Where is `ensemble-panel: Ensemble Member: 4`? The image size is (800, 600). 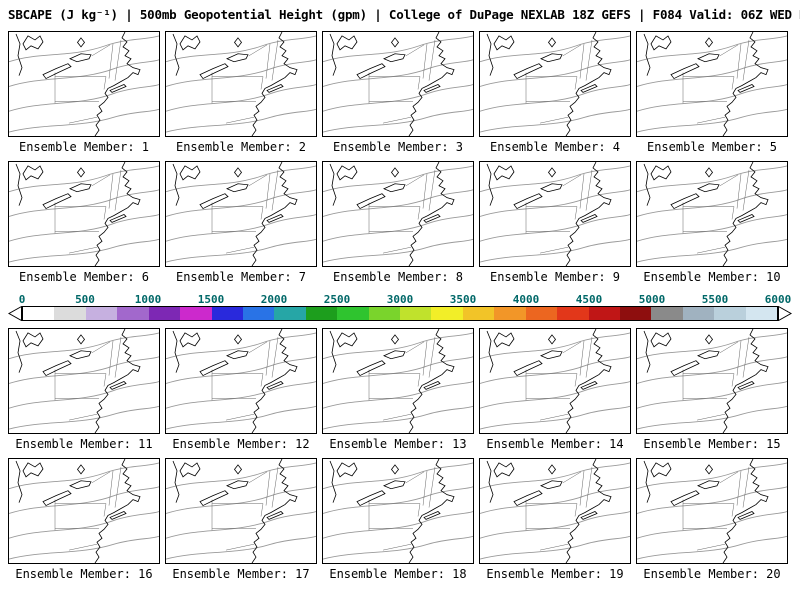 ensemble-panel: Ensemble Member: 4 is located at coordinates (555, 92).